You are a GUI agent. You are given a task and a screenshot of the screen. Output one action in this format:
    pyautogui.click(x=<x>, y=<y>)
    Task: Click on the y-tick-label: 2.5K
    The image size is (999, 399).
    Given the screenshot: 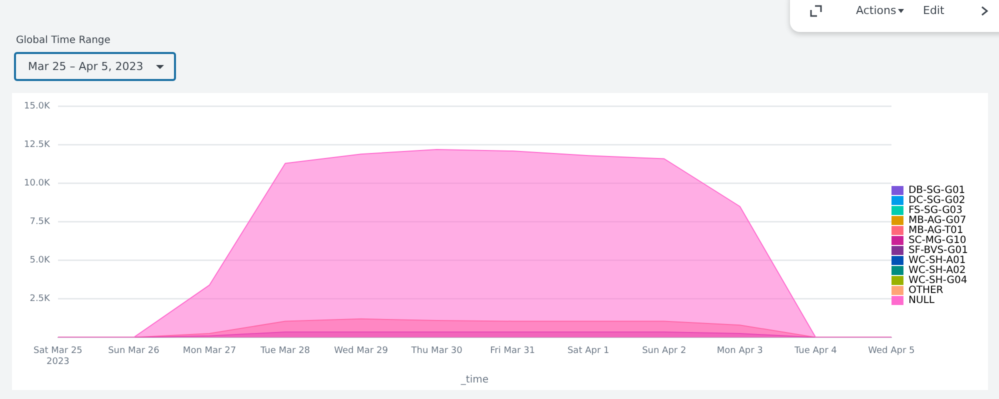 What is the action you would take?
    pyautogui.click(x=41, y=299)
    